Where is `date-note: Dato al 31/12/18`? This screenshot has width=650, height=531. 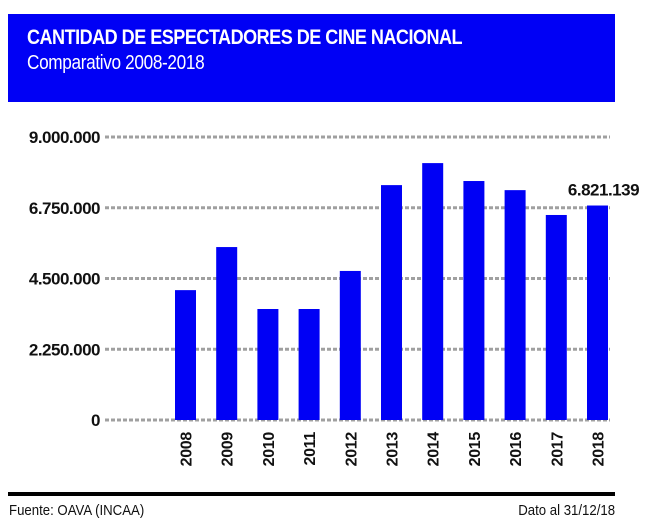
date-note: Dato al 31/12/18 is located at coordinates (566, 510).